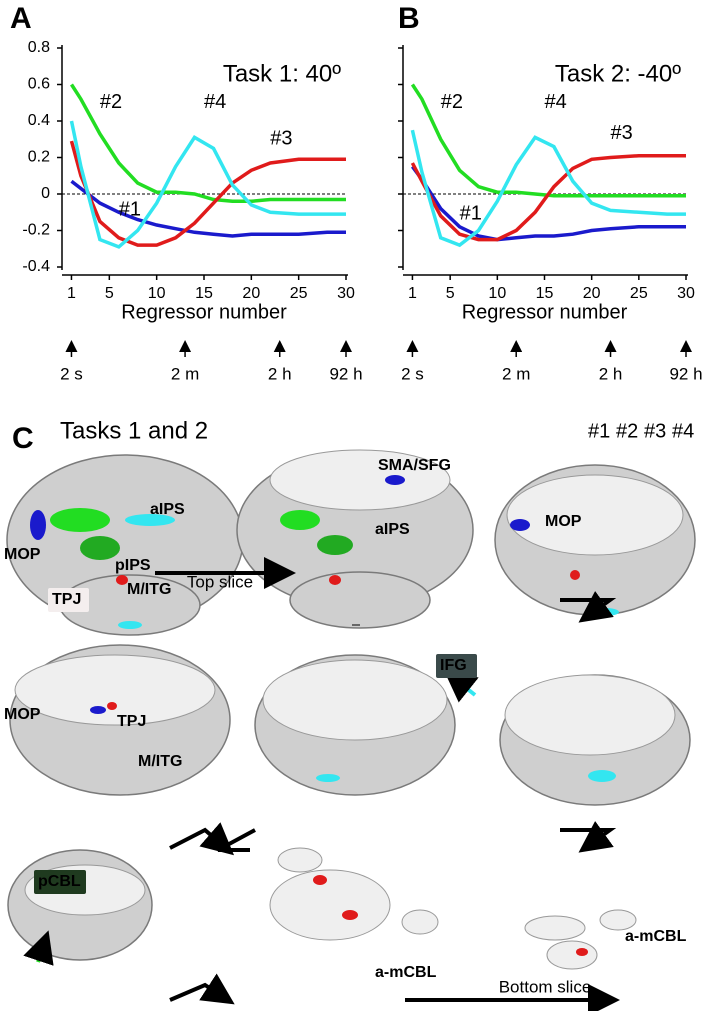  What do you see at coordinates (414, 465) in the screenshot?
I see `region-label: SMA/SFG` at bounding box center [414, 465].